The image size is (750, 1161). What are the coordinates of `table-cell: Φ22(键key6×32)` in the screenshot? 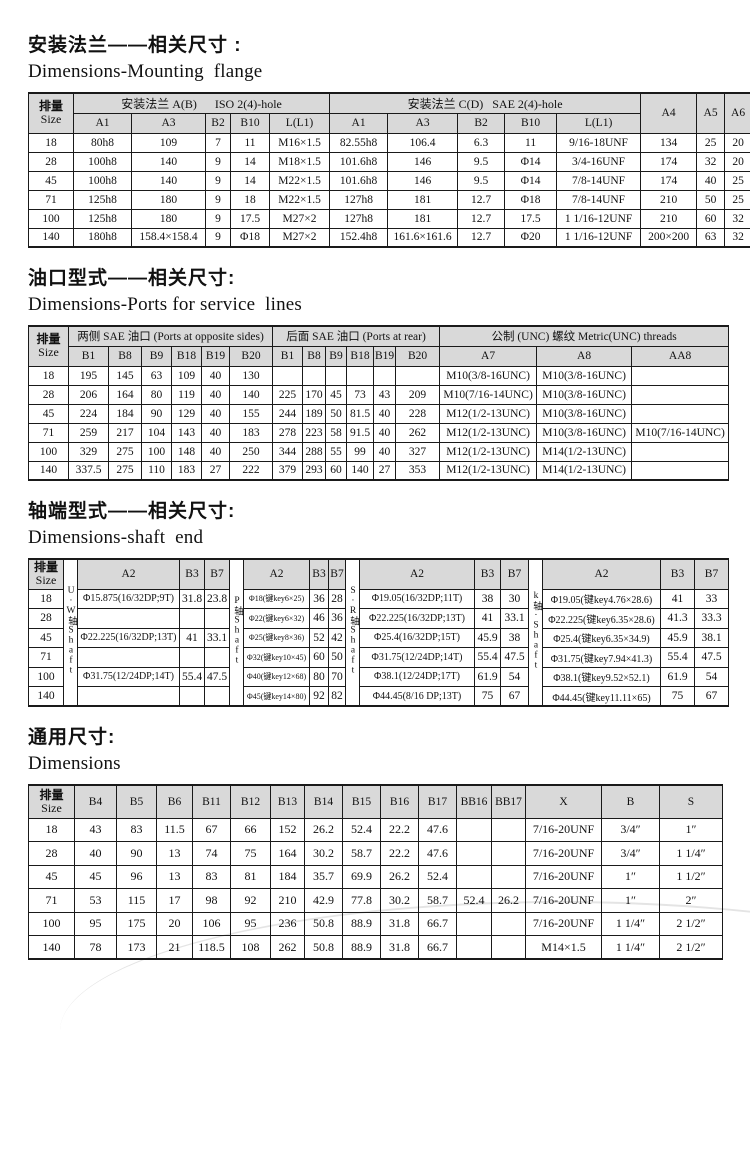 It's located at (277, 619).